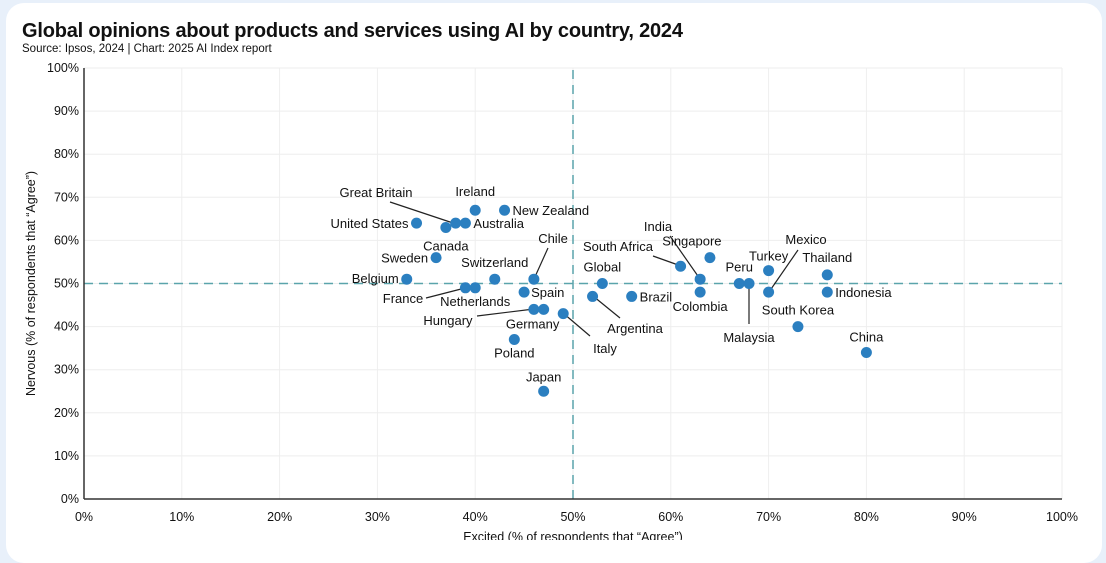  Describe the element at coordinates (768, 517) in the screenshot. I see `x-tick-label: 70%` at that location.